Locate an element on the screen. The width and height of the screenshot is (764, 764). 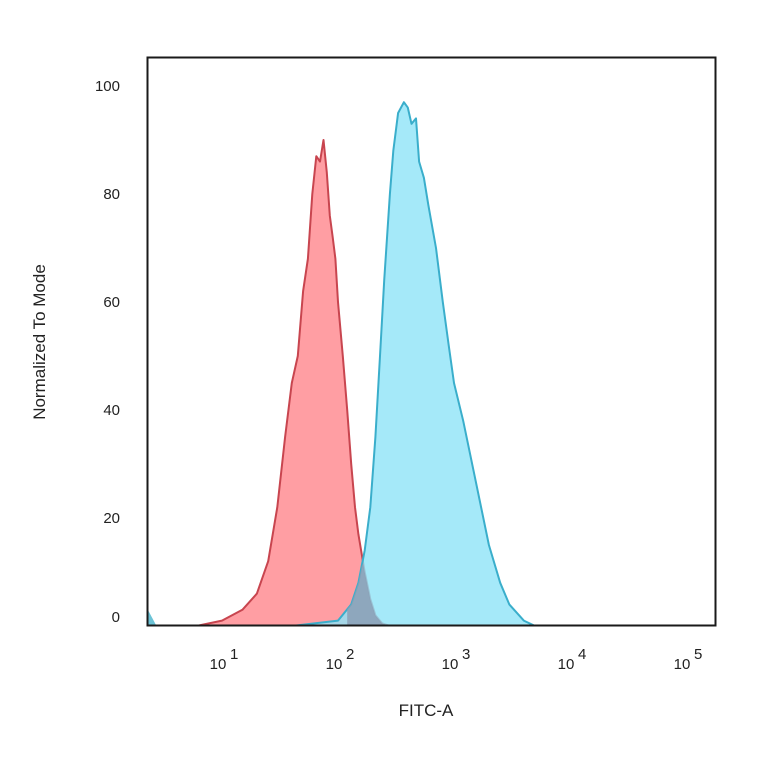
y-axis-title: Normalized To Mode is located at coordinates (39, 342).